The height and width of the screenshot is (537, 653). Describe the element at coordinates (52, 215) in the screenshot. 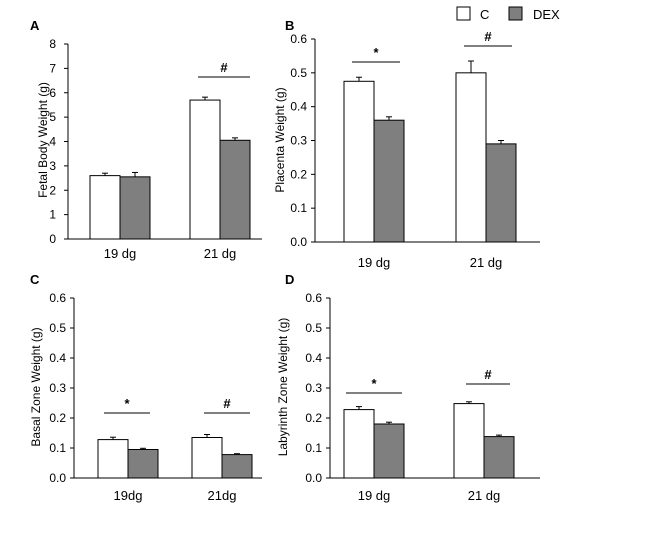

I see `y-tick-label: 1` at that location.